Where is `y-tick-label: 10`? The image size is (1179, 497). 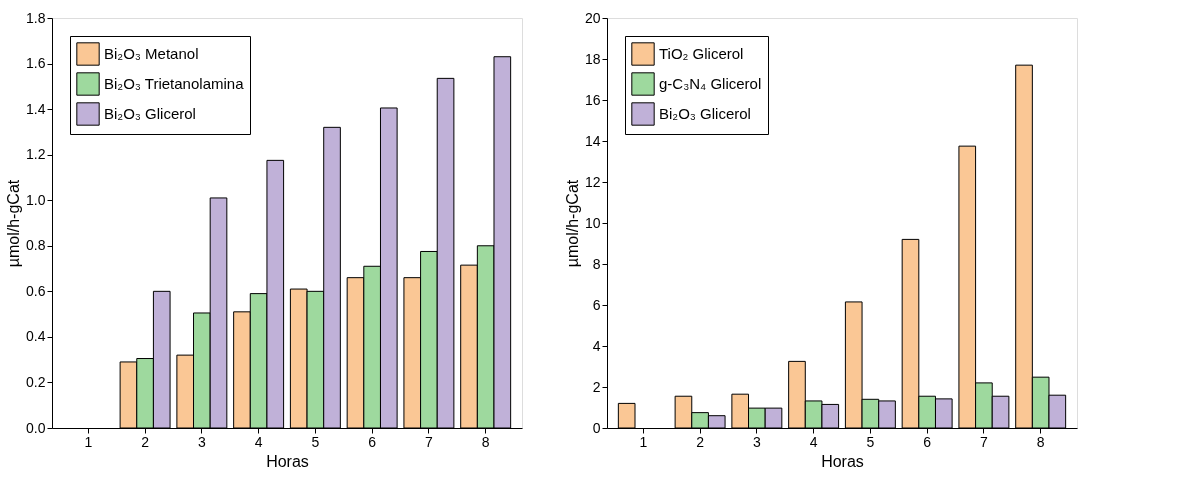
y-tick-label: 10 is located at coordinates (592, 222).